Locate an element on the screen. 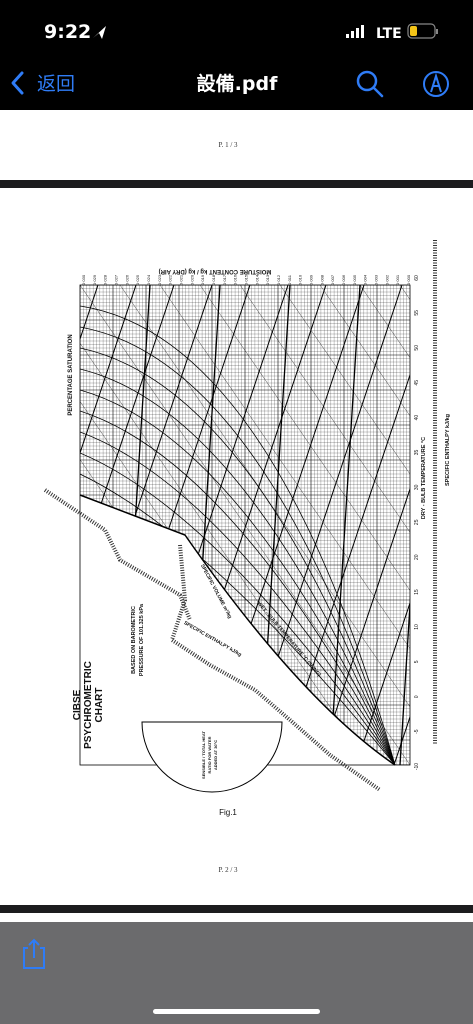 Image resolution: width=473 pixels, height=1024 pixels. moisture-tick: 0·017 is located at coordinates (224, 279).